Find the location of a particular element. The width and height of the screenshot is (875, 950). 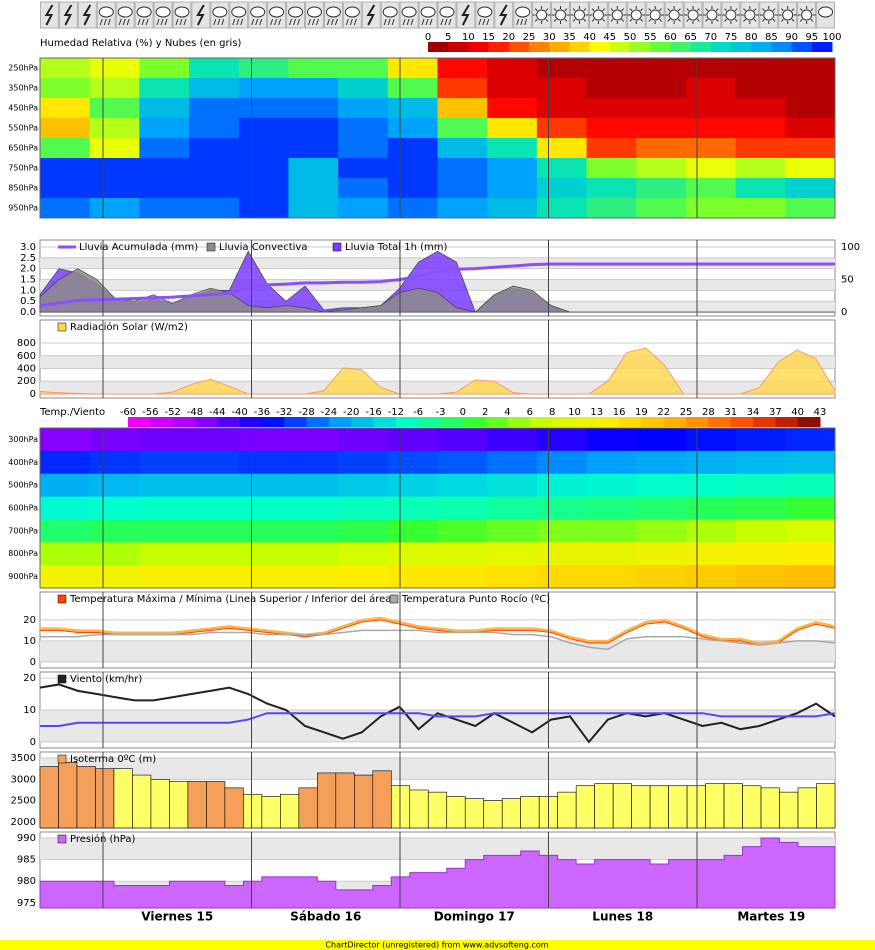

legend-label: Radiación Solar (W/m2) is located at coordinates (129, 327).